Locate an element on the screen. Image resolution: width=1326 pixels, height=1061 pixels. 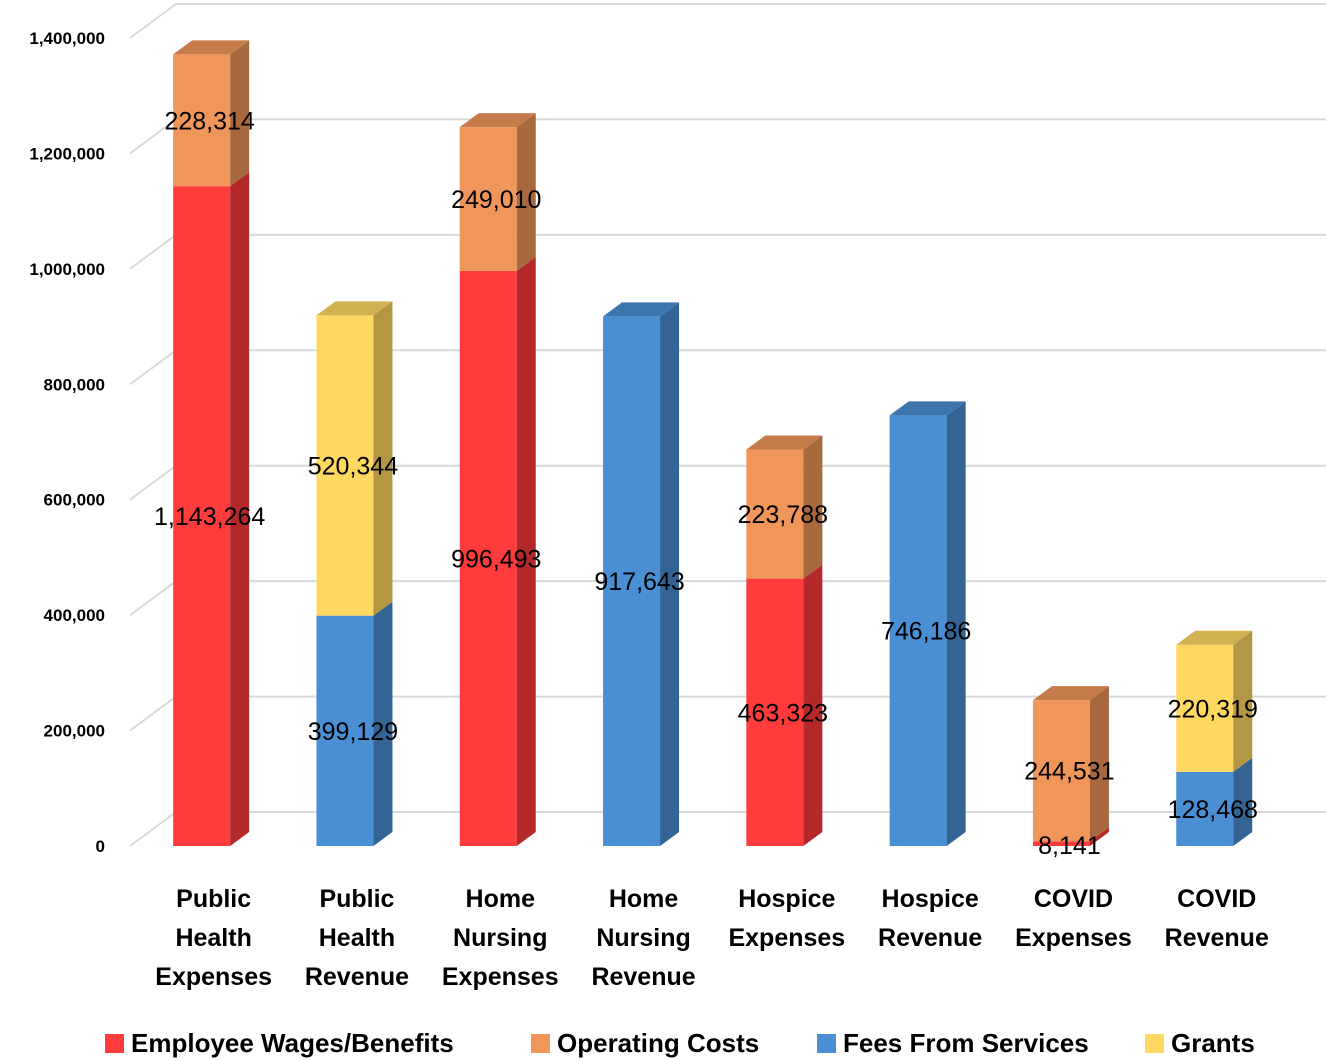
x-category-label: Public Health Expenses is located at coordinates (213, 938).